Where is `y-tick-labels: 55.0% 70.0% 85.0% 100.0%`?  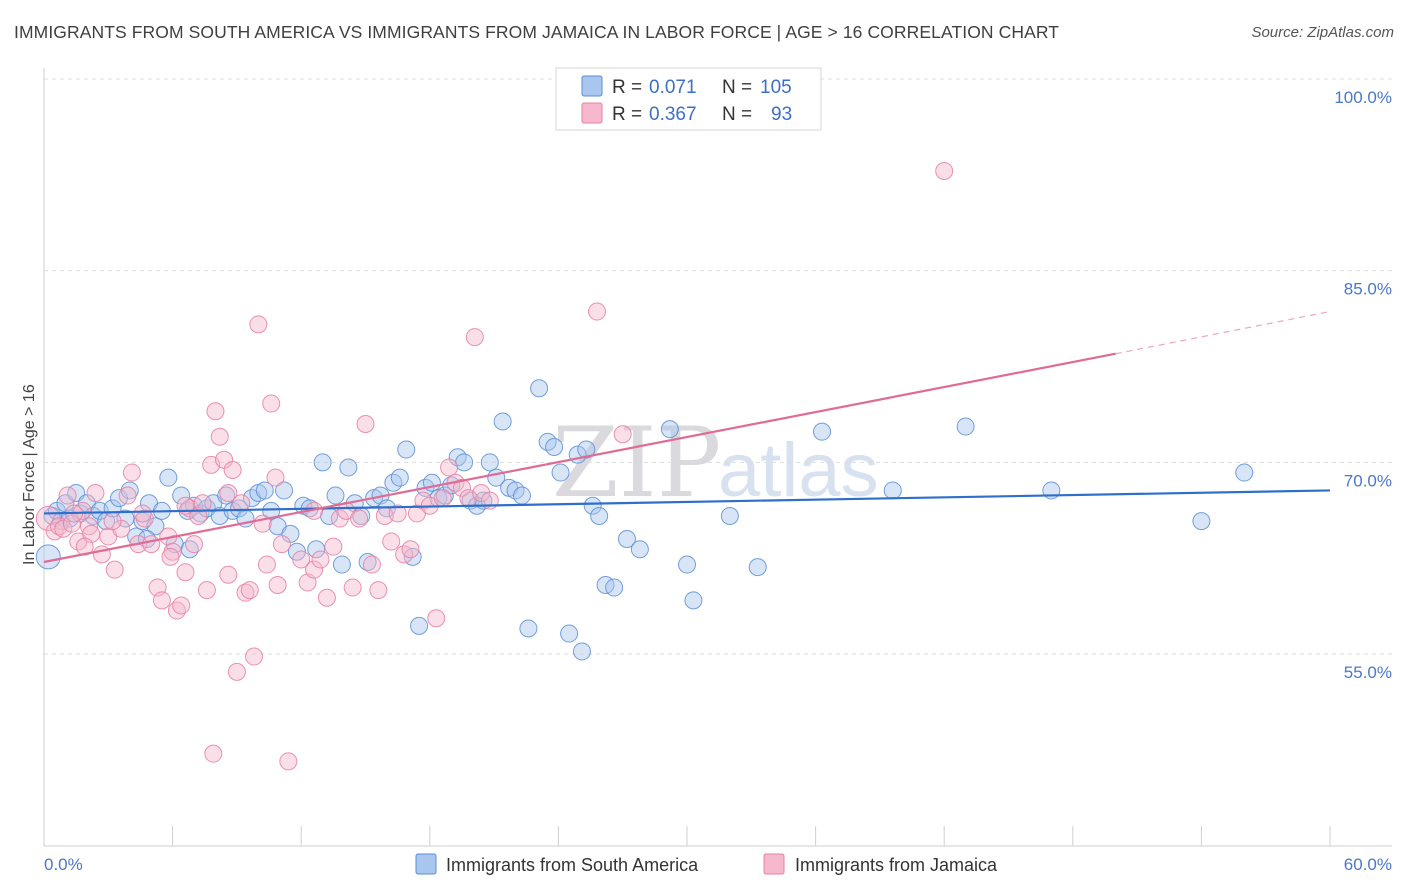 y-tick-labels: 55.0% 70.0% 85.0% 100.0% is located at coordinates (1363, 385).